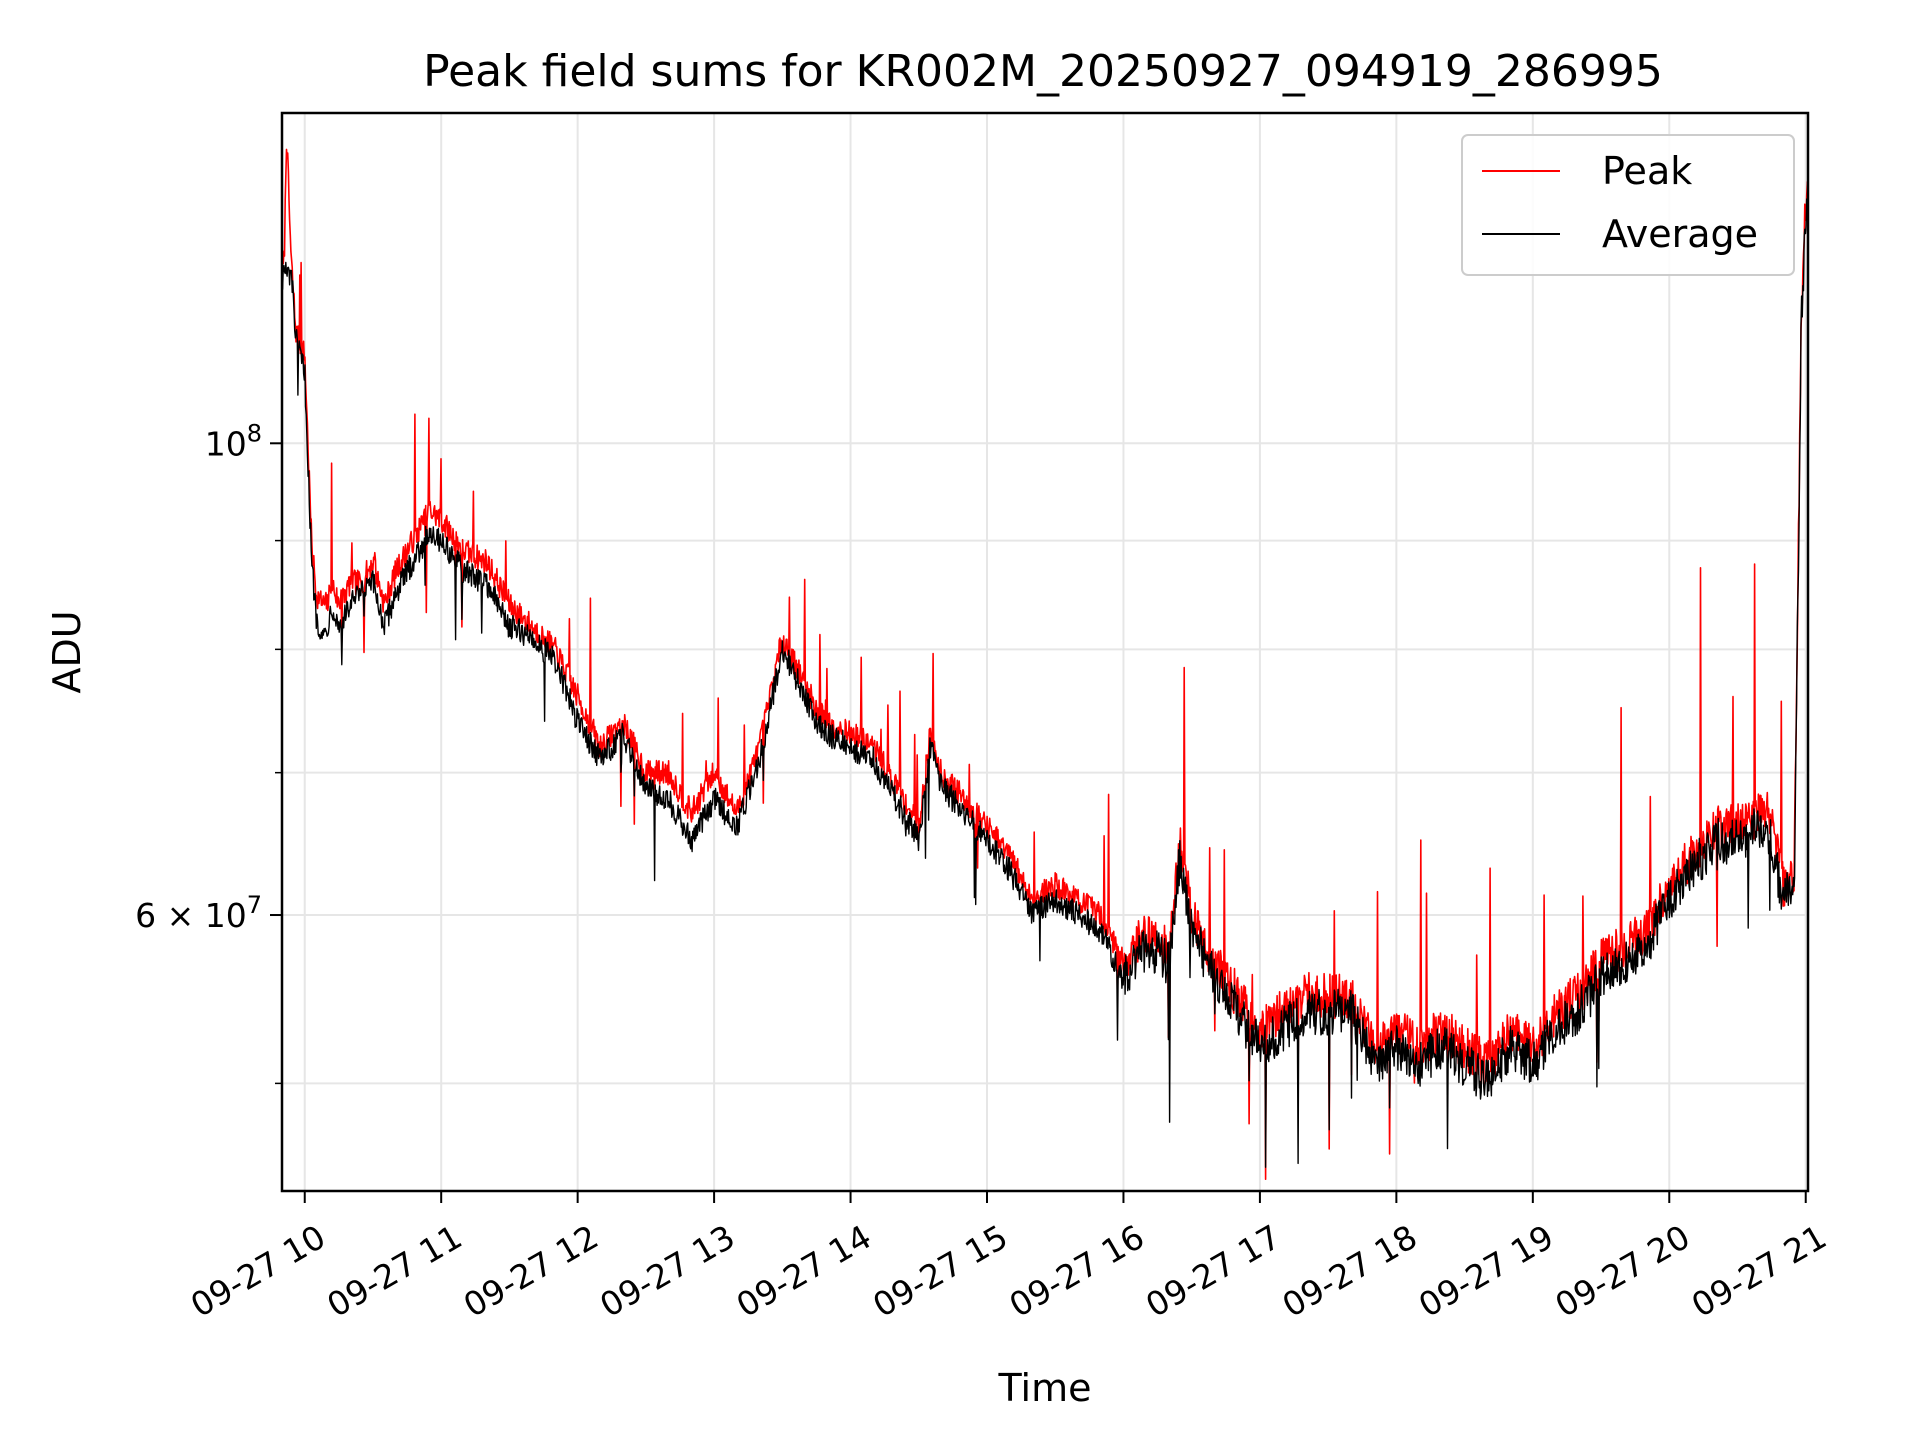  Describe the element at coordinates (1647, 171) in the screenshot. I see `legend-label-peak: Peak` at that location.